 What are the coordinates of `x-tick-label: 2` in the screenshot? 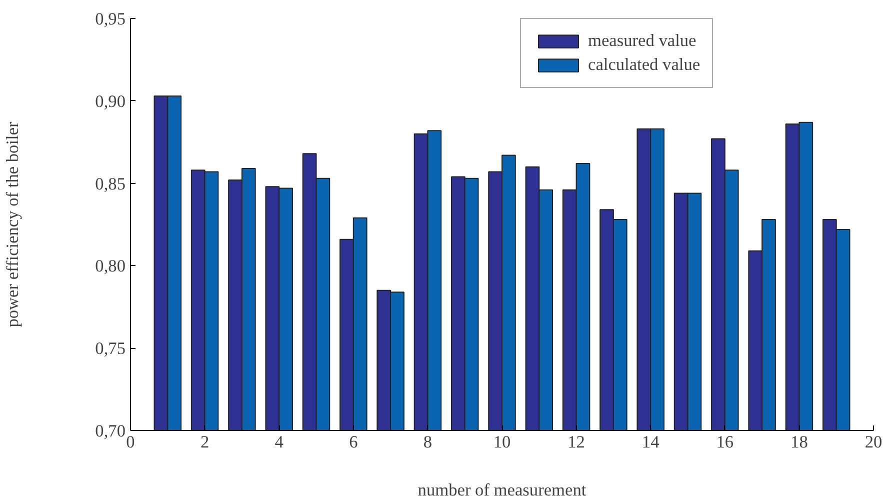 It's located at (205, 442).